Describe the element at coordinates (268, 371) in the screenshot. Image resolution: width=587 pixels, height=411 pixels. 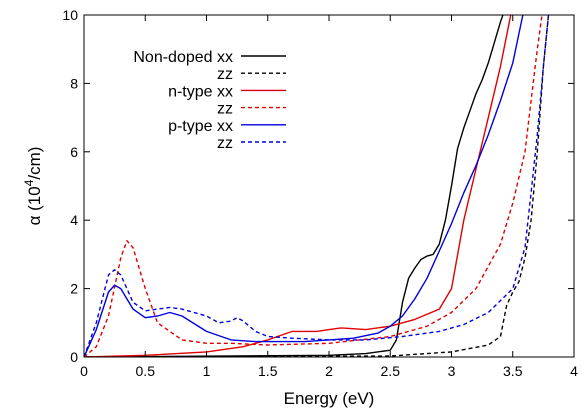
I see `x-tick-label: 1.5` at that location.